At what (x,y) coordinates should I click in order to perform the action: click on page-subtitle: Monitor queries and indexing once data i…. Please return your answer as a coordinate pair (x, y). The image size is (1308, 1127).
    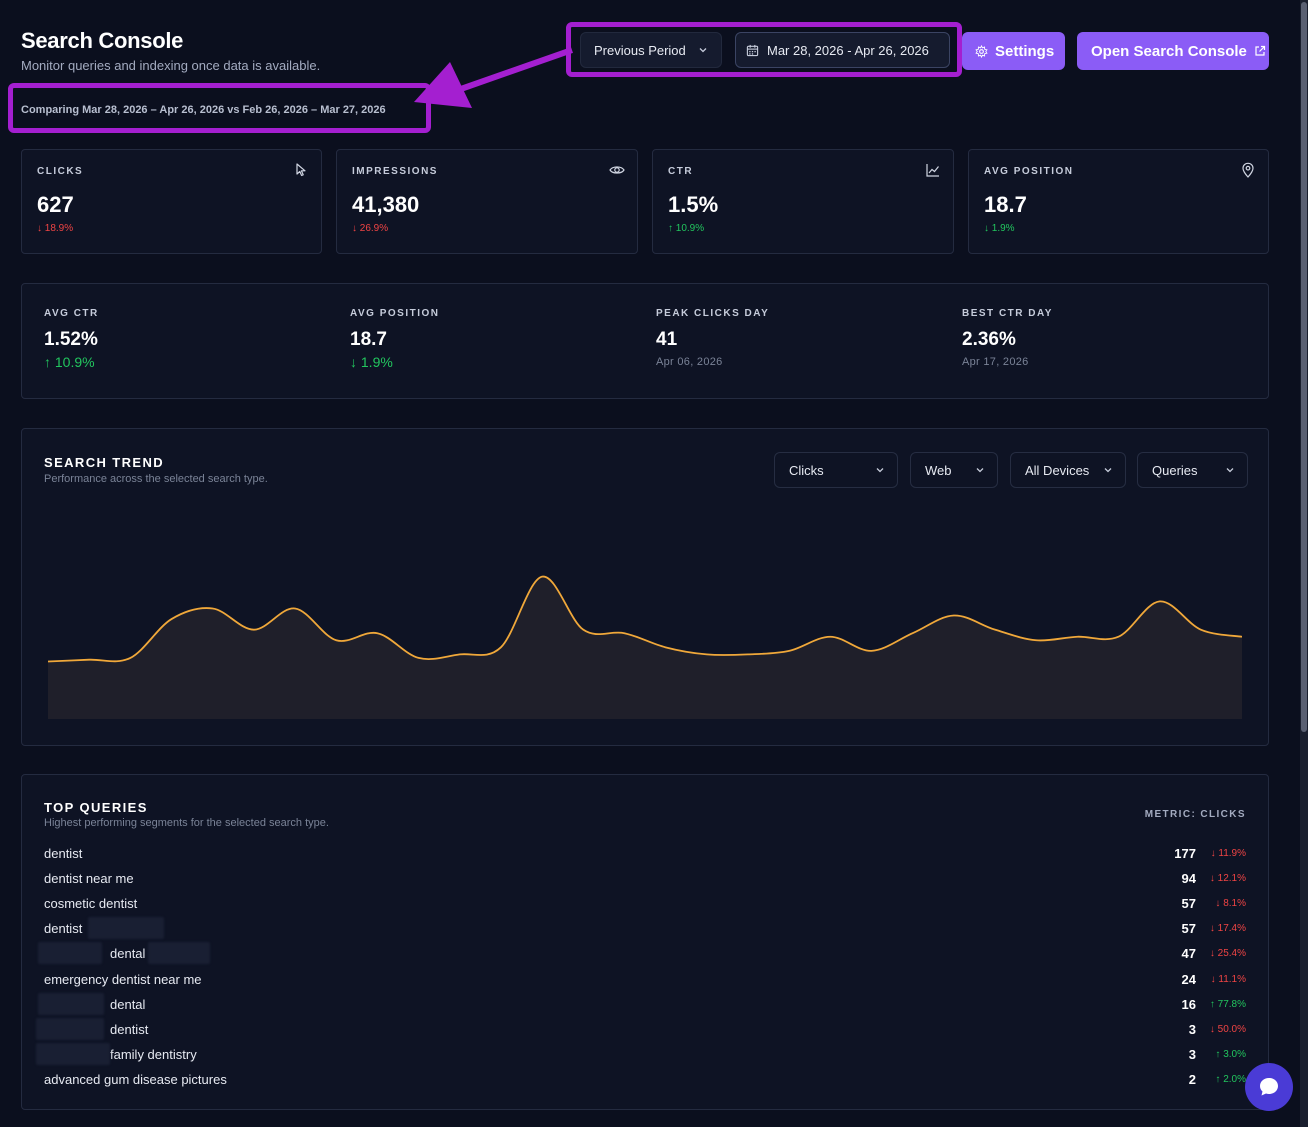
    Looking at the image, I should click on (171, 65).